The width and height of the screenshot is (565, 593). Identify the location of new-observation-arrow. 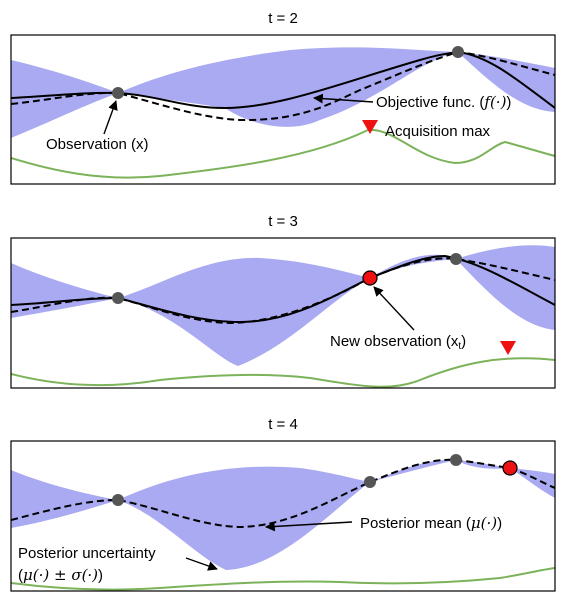
(394, 308).